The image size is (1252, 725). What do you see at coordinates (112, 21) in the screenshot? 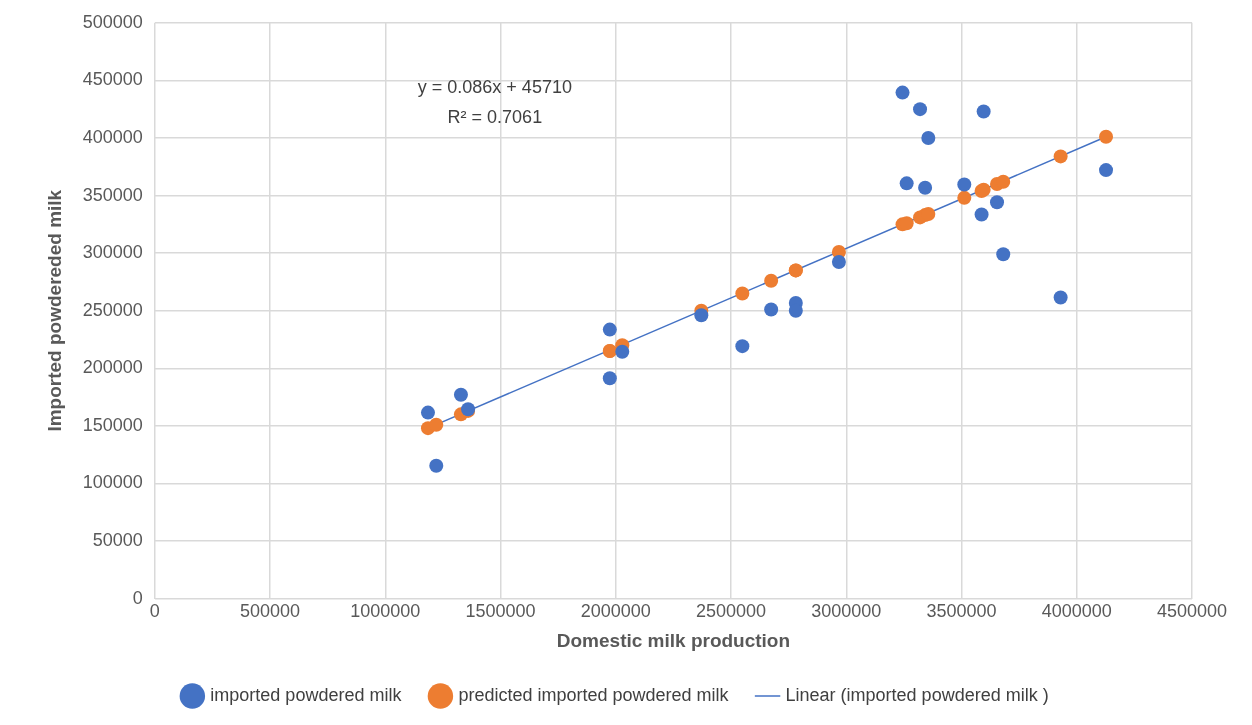
I see `y-tick-label: 500000` at bounding box center [112, 21].